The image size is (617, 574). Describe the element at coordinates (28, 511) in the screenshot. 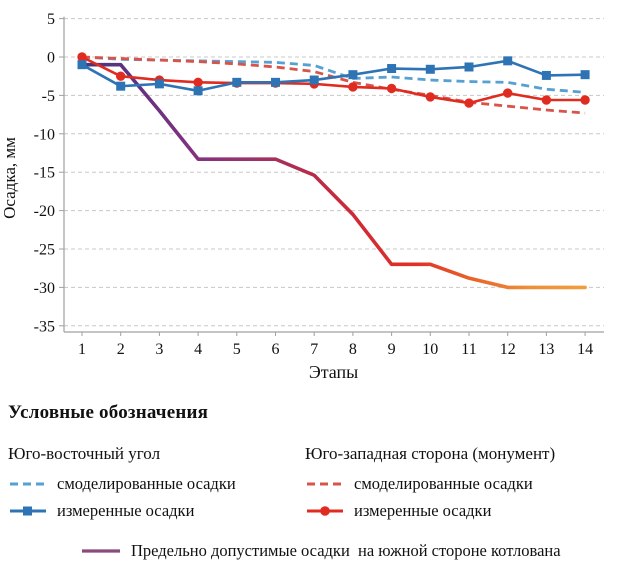

I see `solid-line-square-marker-swatch-icon` at that location.